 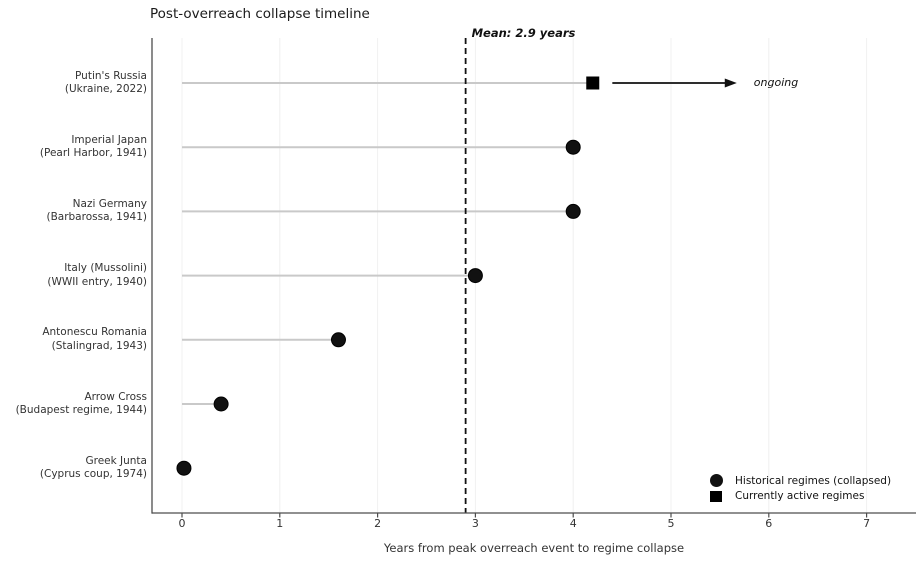 I want to click on y-axis-label: Italy (Mussolini) (WWII entry, 1940), so click(x=73, y=275).